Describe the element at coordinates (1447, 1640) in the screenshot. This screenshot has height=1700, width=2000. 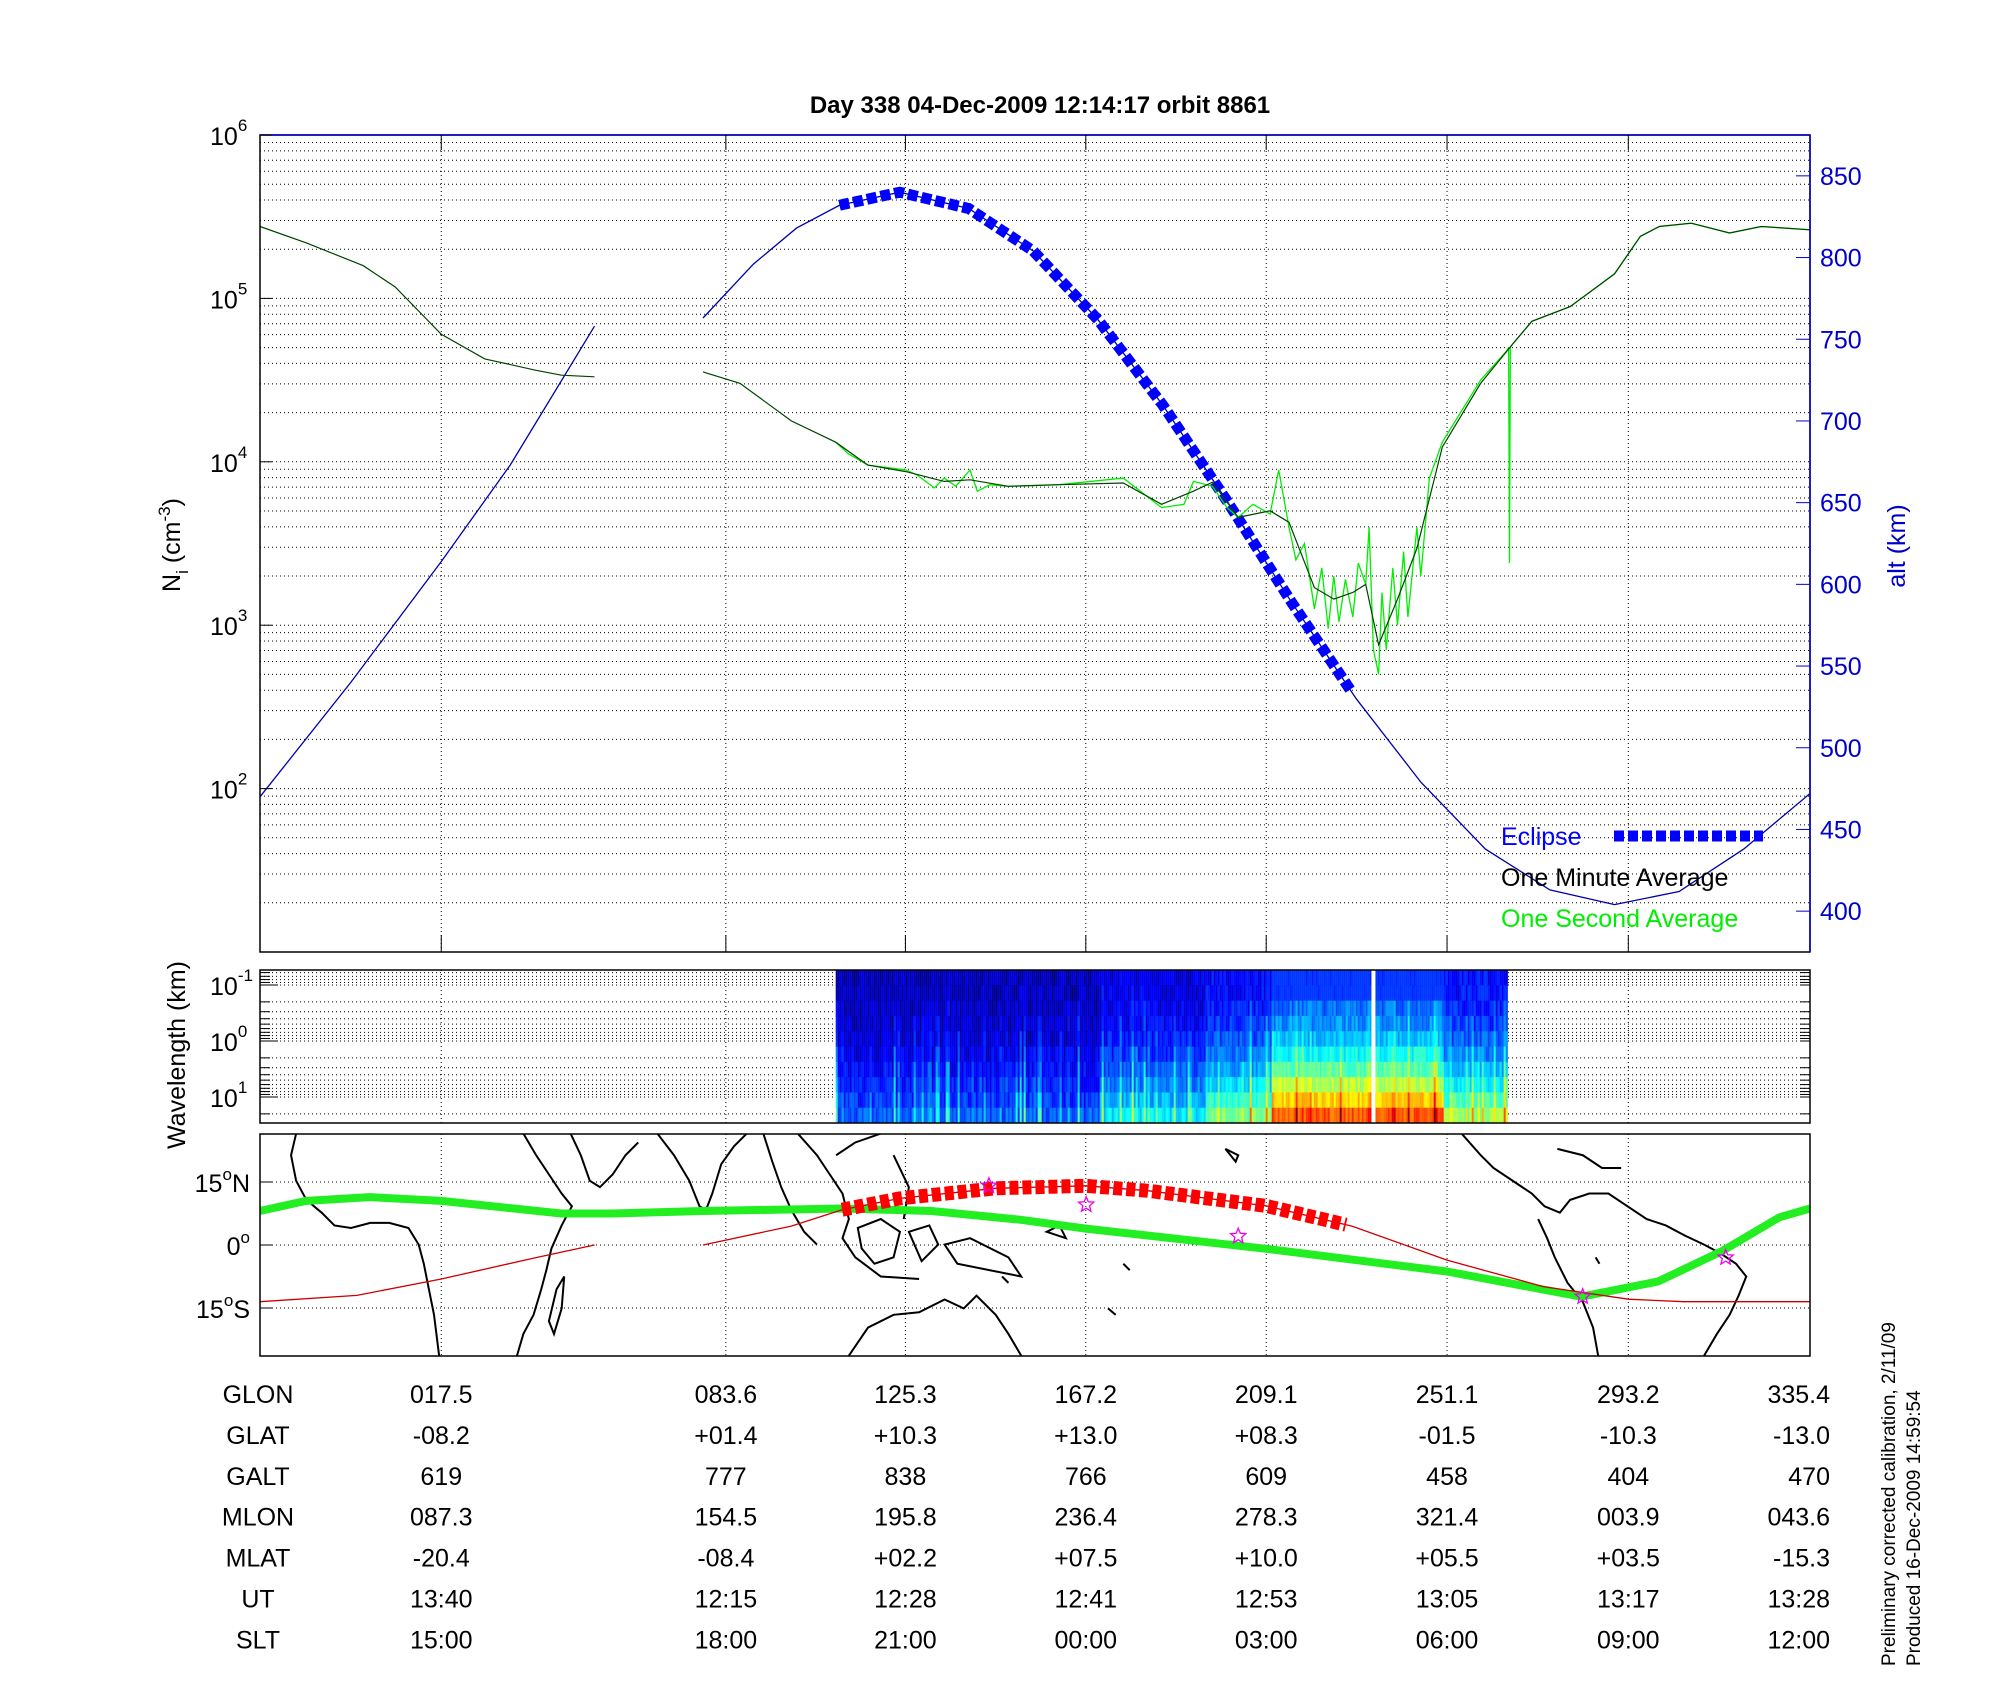
I see `table-cell: 06:00` at that location.